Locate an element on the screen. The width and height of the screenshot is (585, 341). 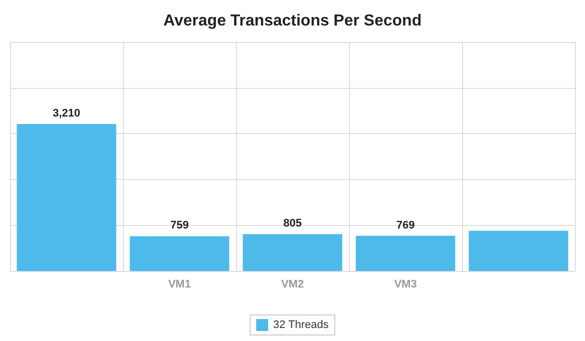
x-tick-label: VM2 is located at coordinates (292, 284).